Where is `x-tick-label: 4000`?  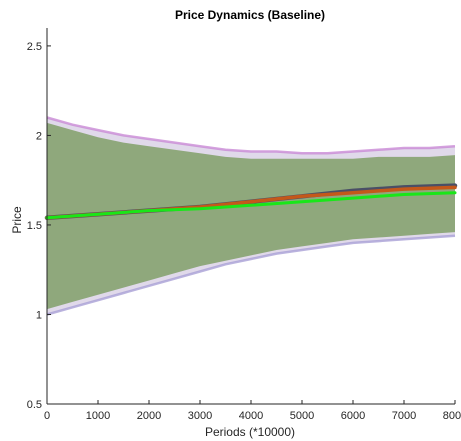
x-tick-label: 4000 is located at coordinates (251, 416).